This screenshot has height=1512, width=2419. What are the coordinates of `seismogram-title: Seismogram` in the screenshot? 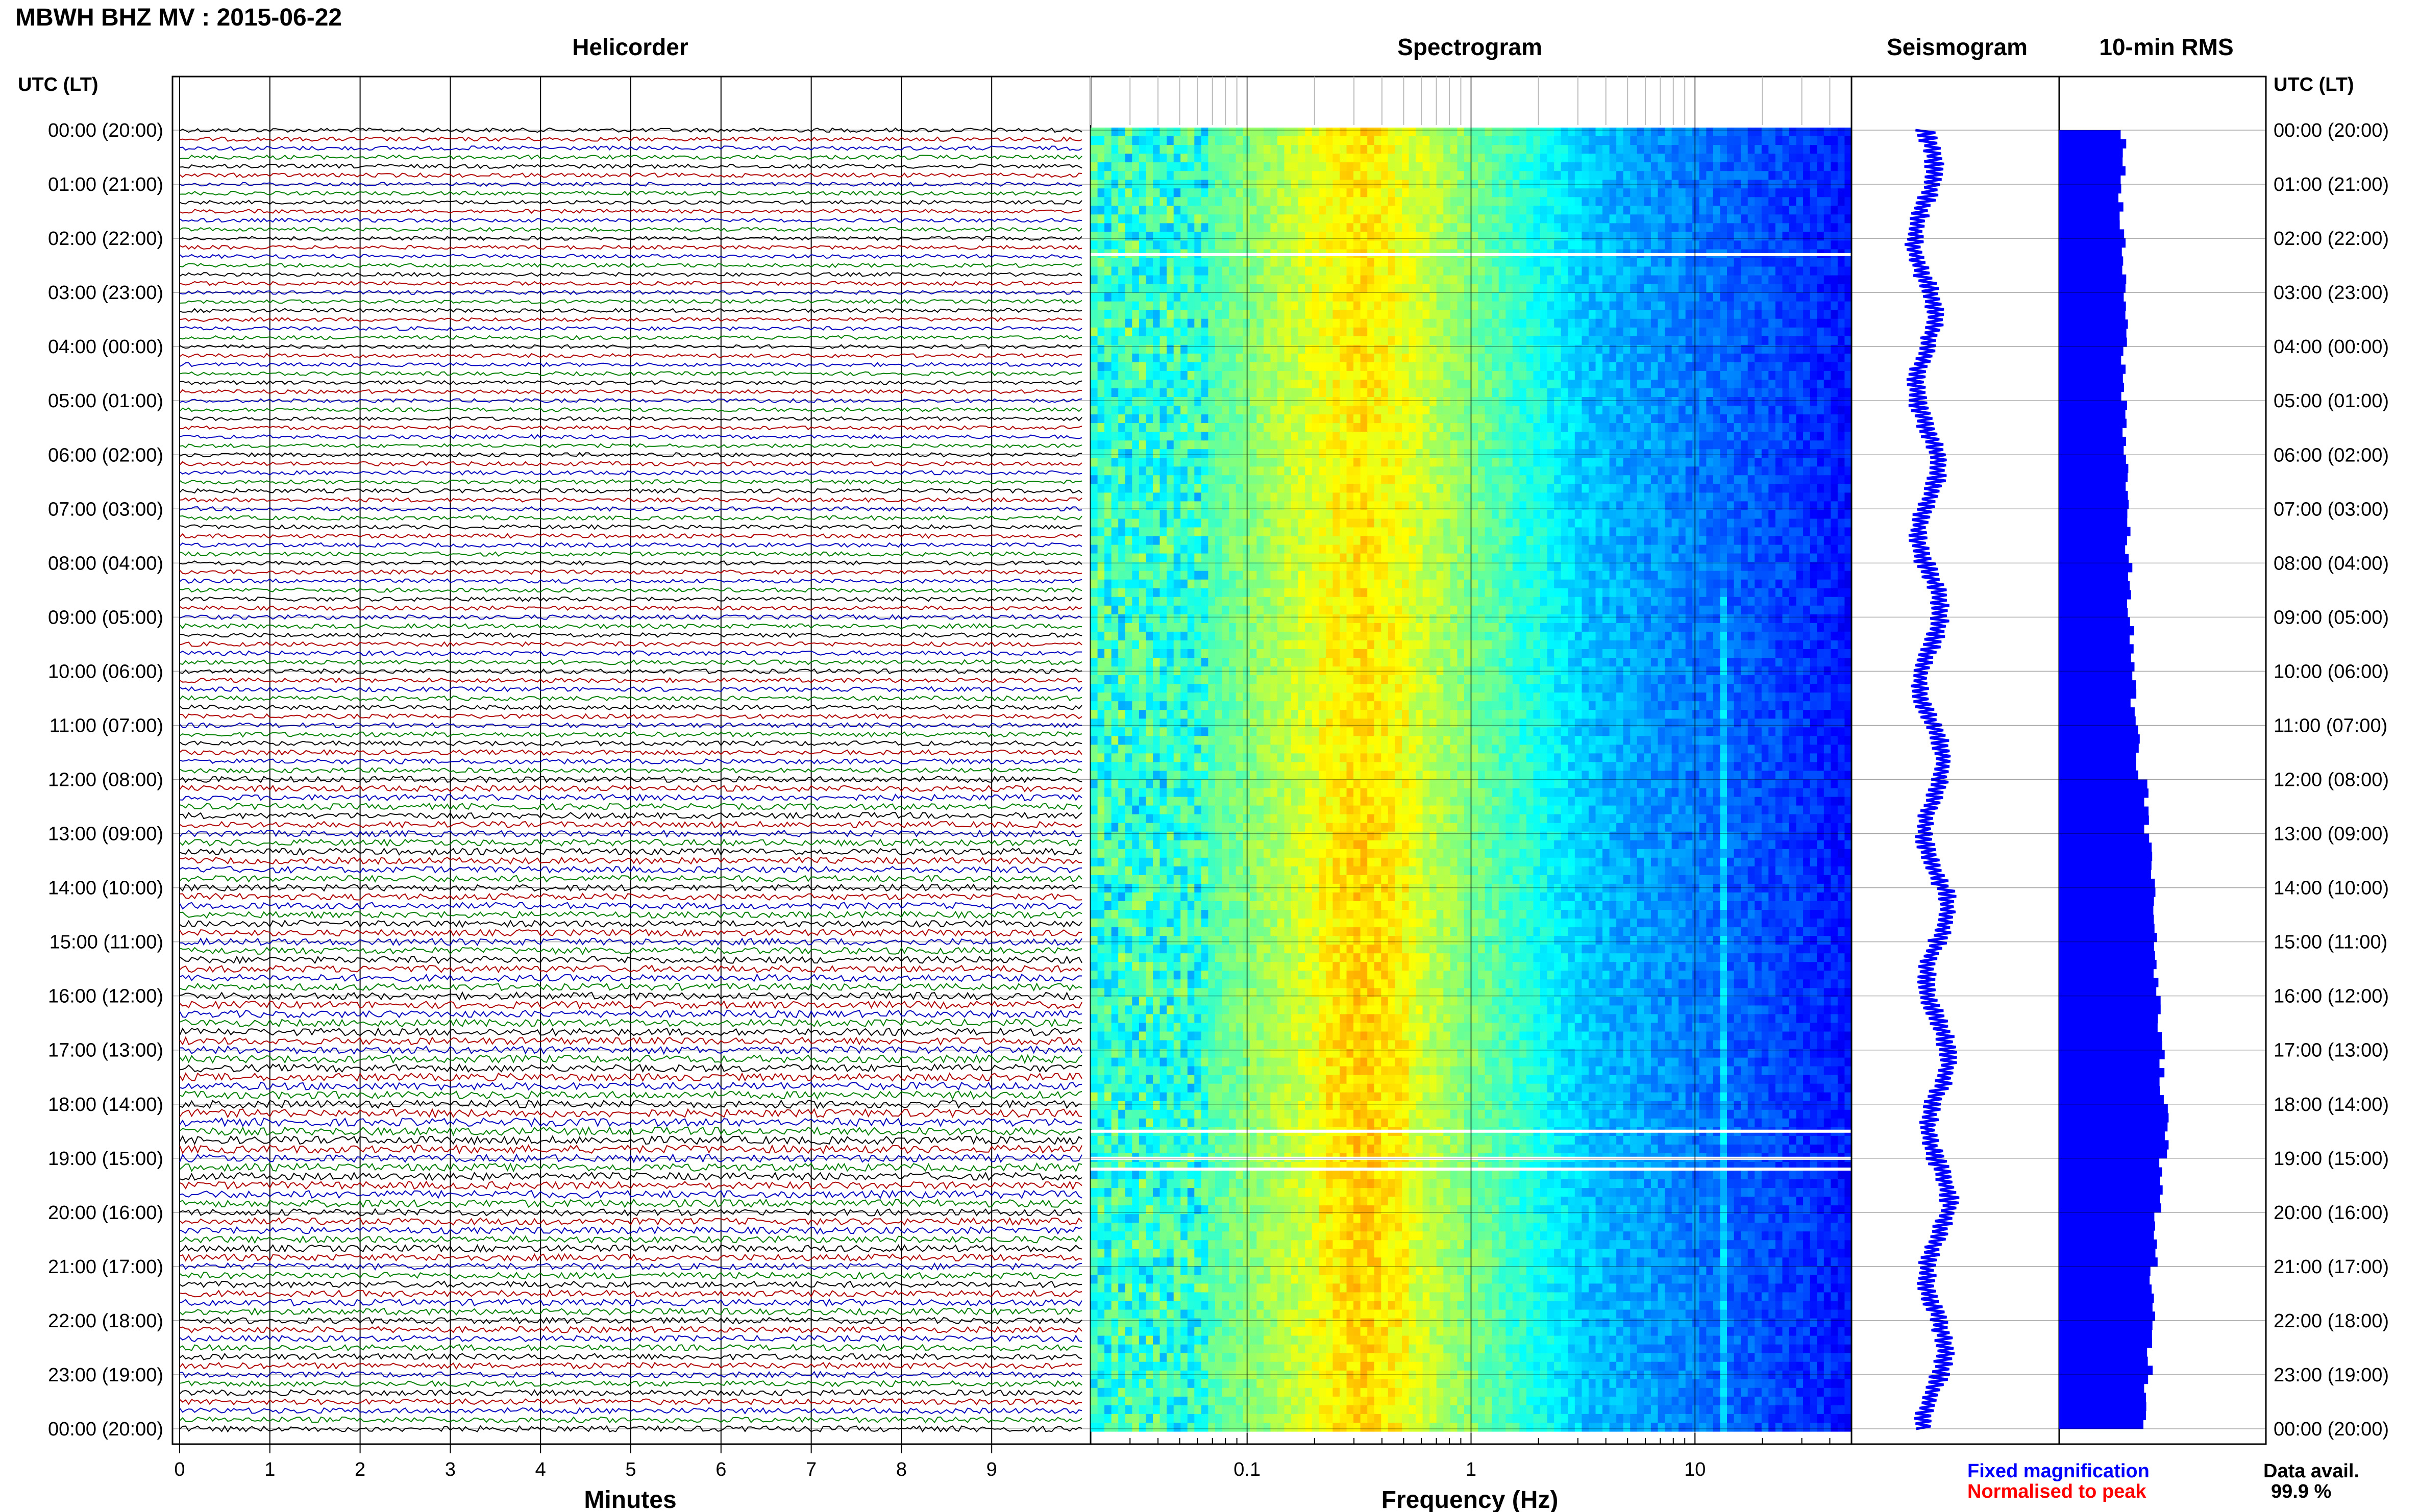 It's located at (1957, 47).